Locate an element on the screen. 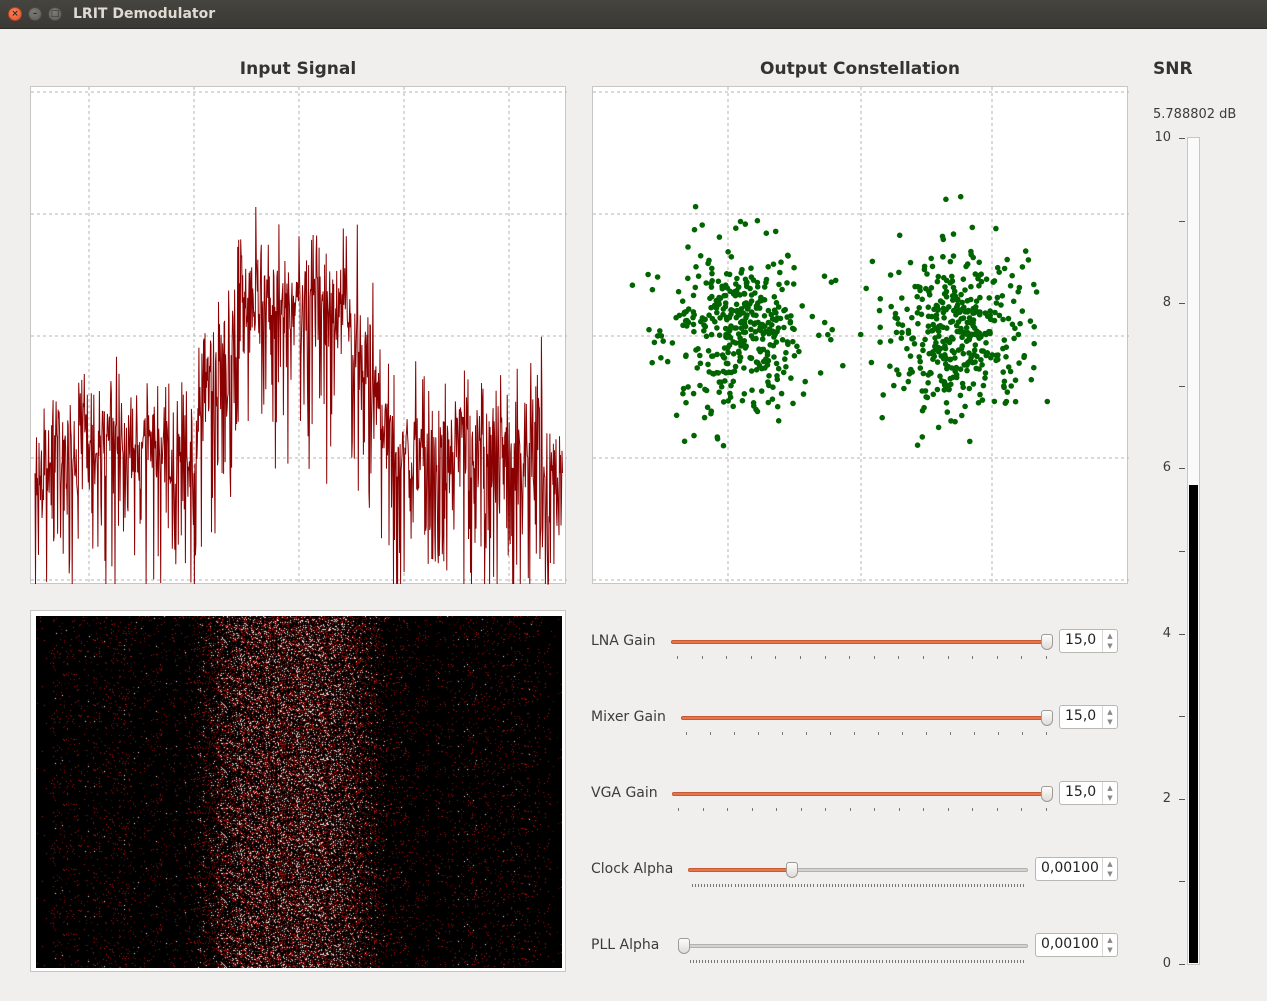 This screenshot has width=1267, height=1001. clock-alpha-slider is located at coordinates (858, 870).